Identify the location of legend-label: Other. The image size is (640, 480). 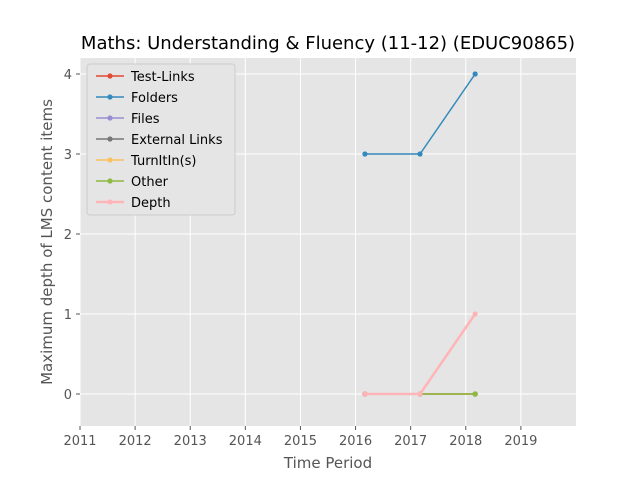
(150, 182).